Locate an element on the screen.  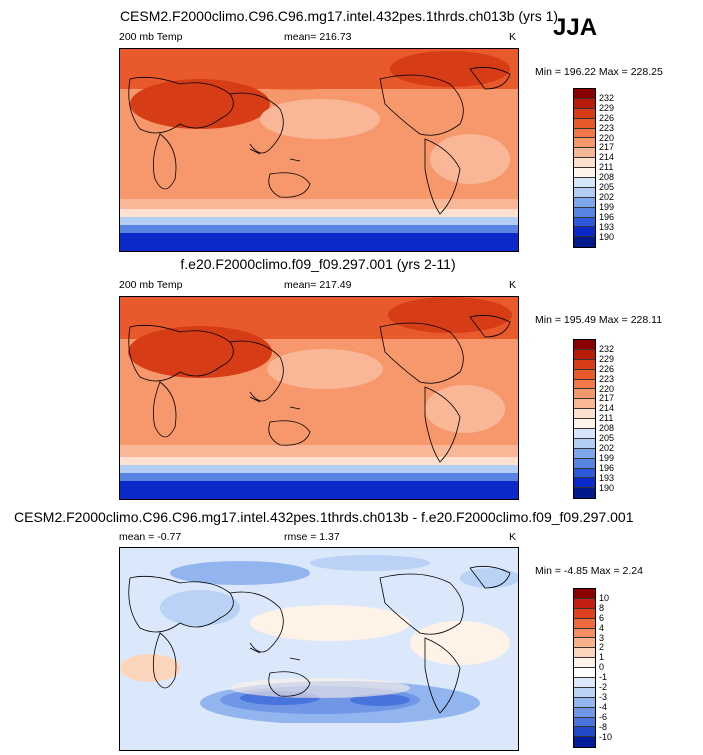
colorbar-tick: -1 is located at coordinates (603, 677).